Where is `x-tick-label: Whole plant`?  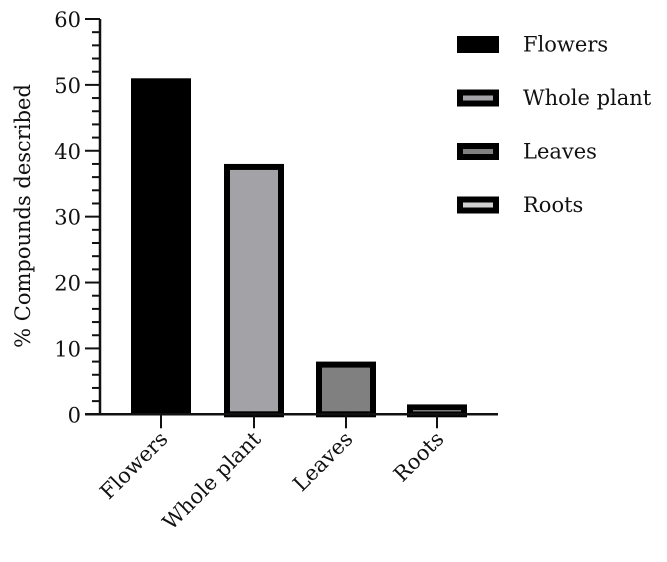 x-tick-label: Whole plant is located at coordinates (212, 480).